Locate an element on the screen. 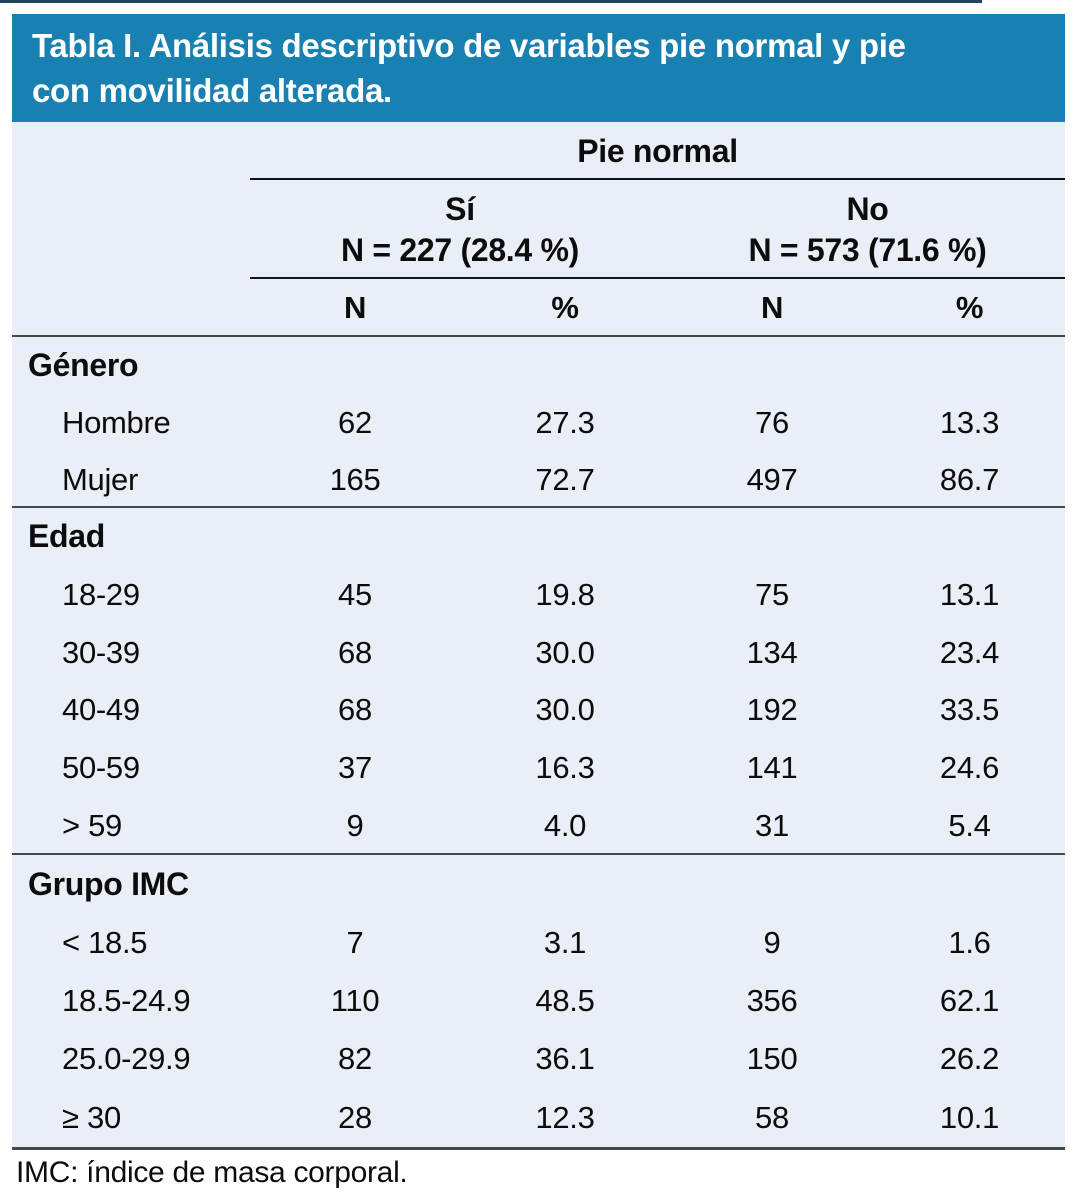 This screenshot has width=1074, height=1203. cell-value: 19.8 is located at coordinates (565, 594).